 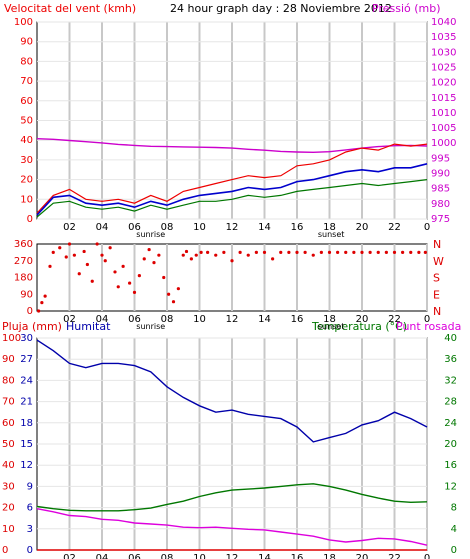 I want to click on dewpoint-line, so click(x=232, y=527).